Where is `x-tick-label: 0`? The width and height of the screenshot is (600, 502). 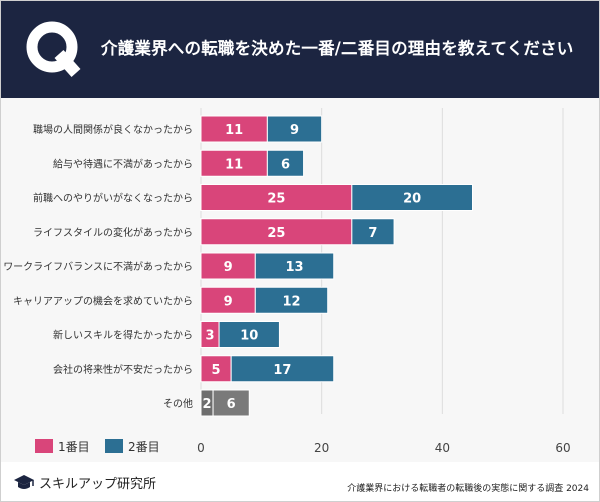 x-tick-label: 0 is located at coordinates (201, 448).